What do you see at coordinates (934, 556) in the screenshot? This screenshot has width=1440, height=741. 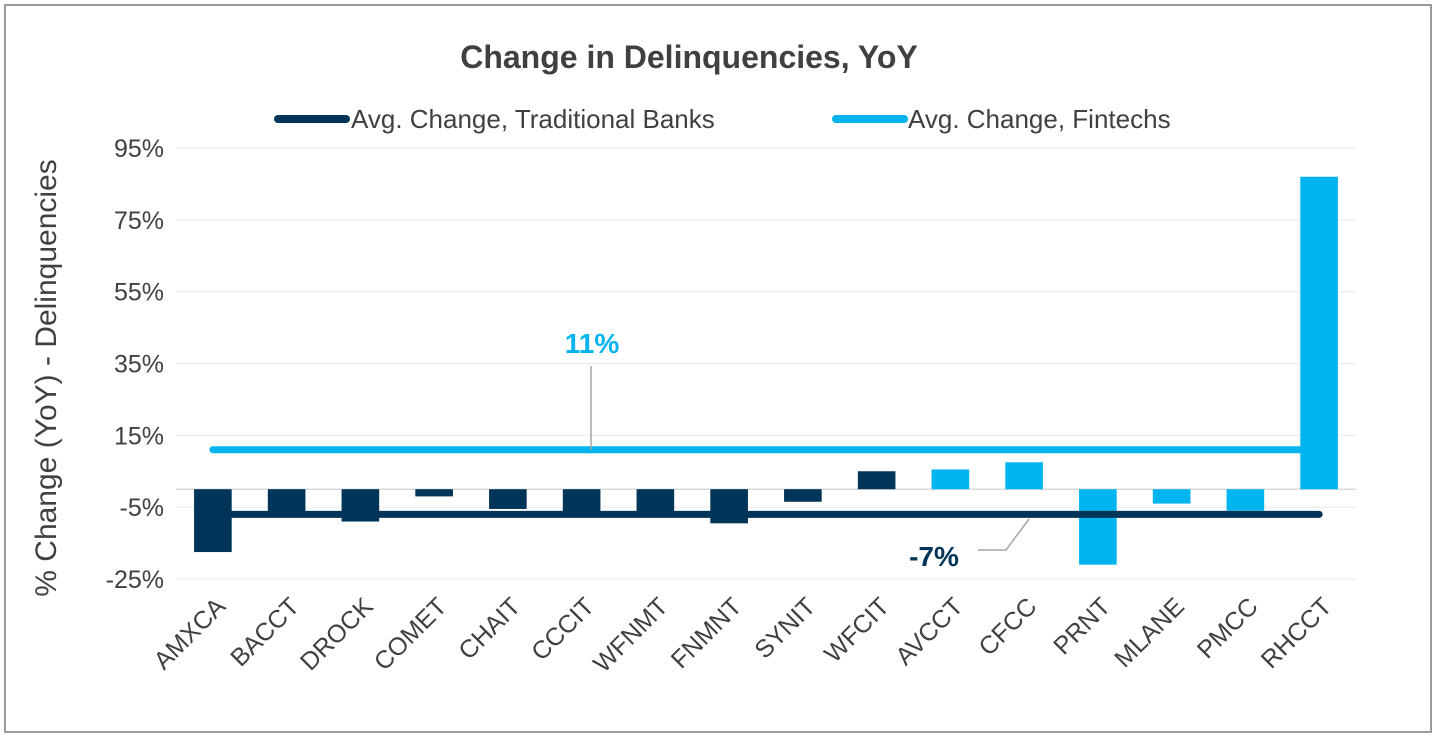 I see `traditional-banks-average-annotation: -7%` at bounding box center [934, 556].